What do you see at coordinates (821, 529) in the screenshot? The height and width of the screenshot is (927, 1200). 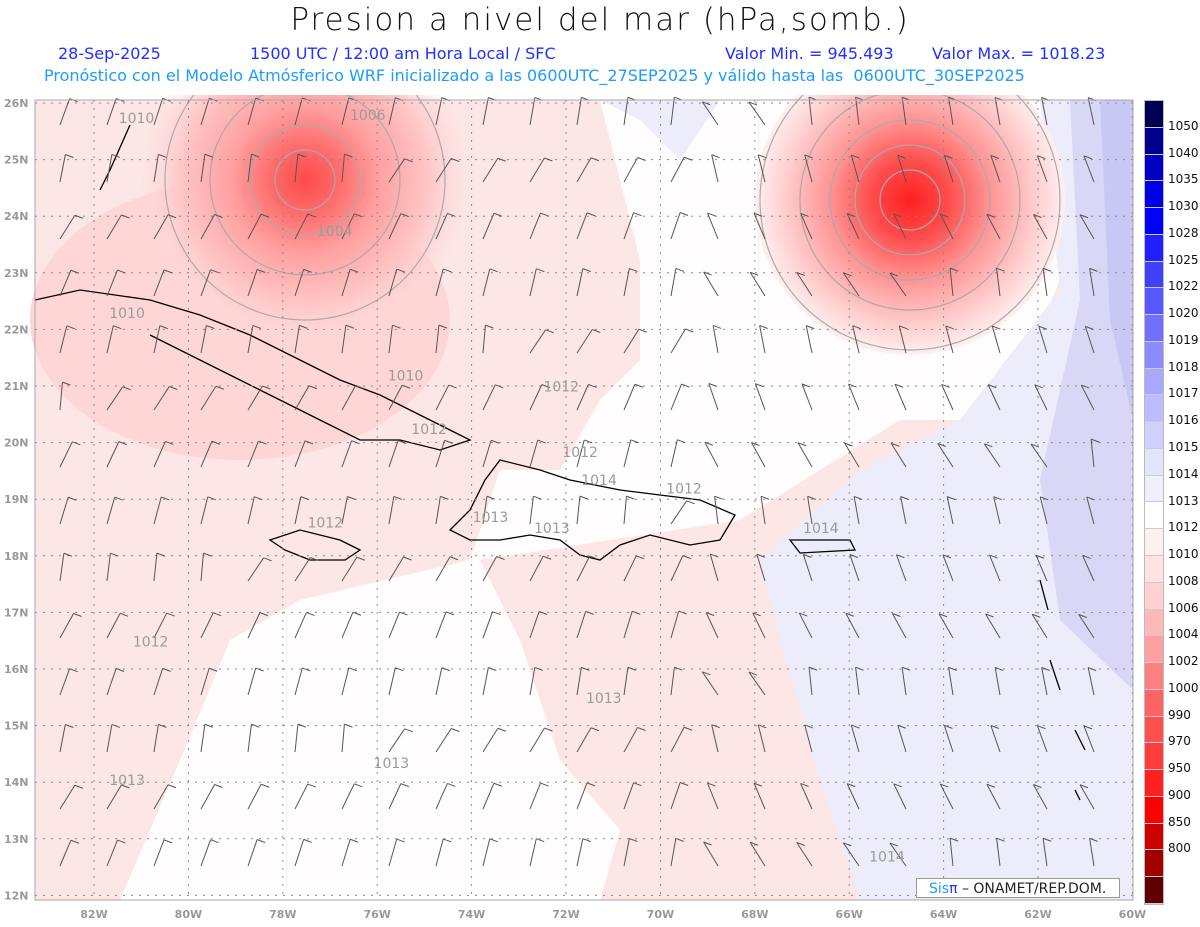 I see `contour-label: 1014` at bounding box center [821, 529].